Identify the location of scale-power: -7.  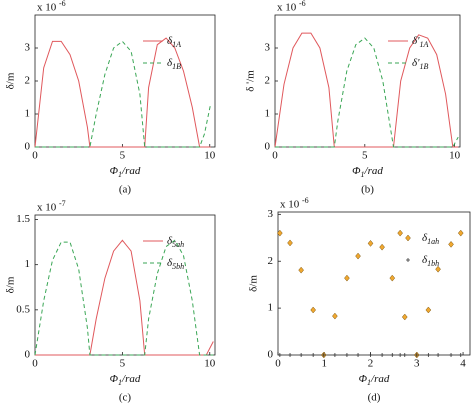
(62, 203).